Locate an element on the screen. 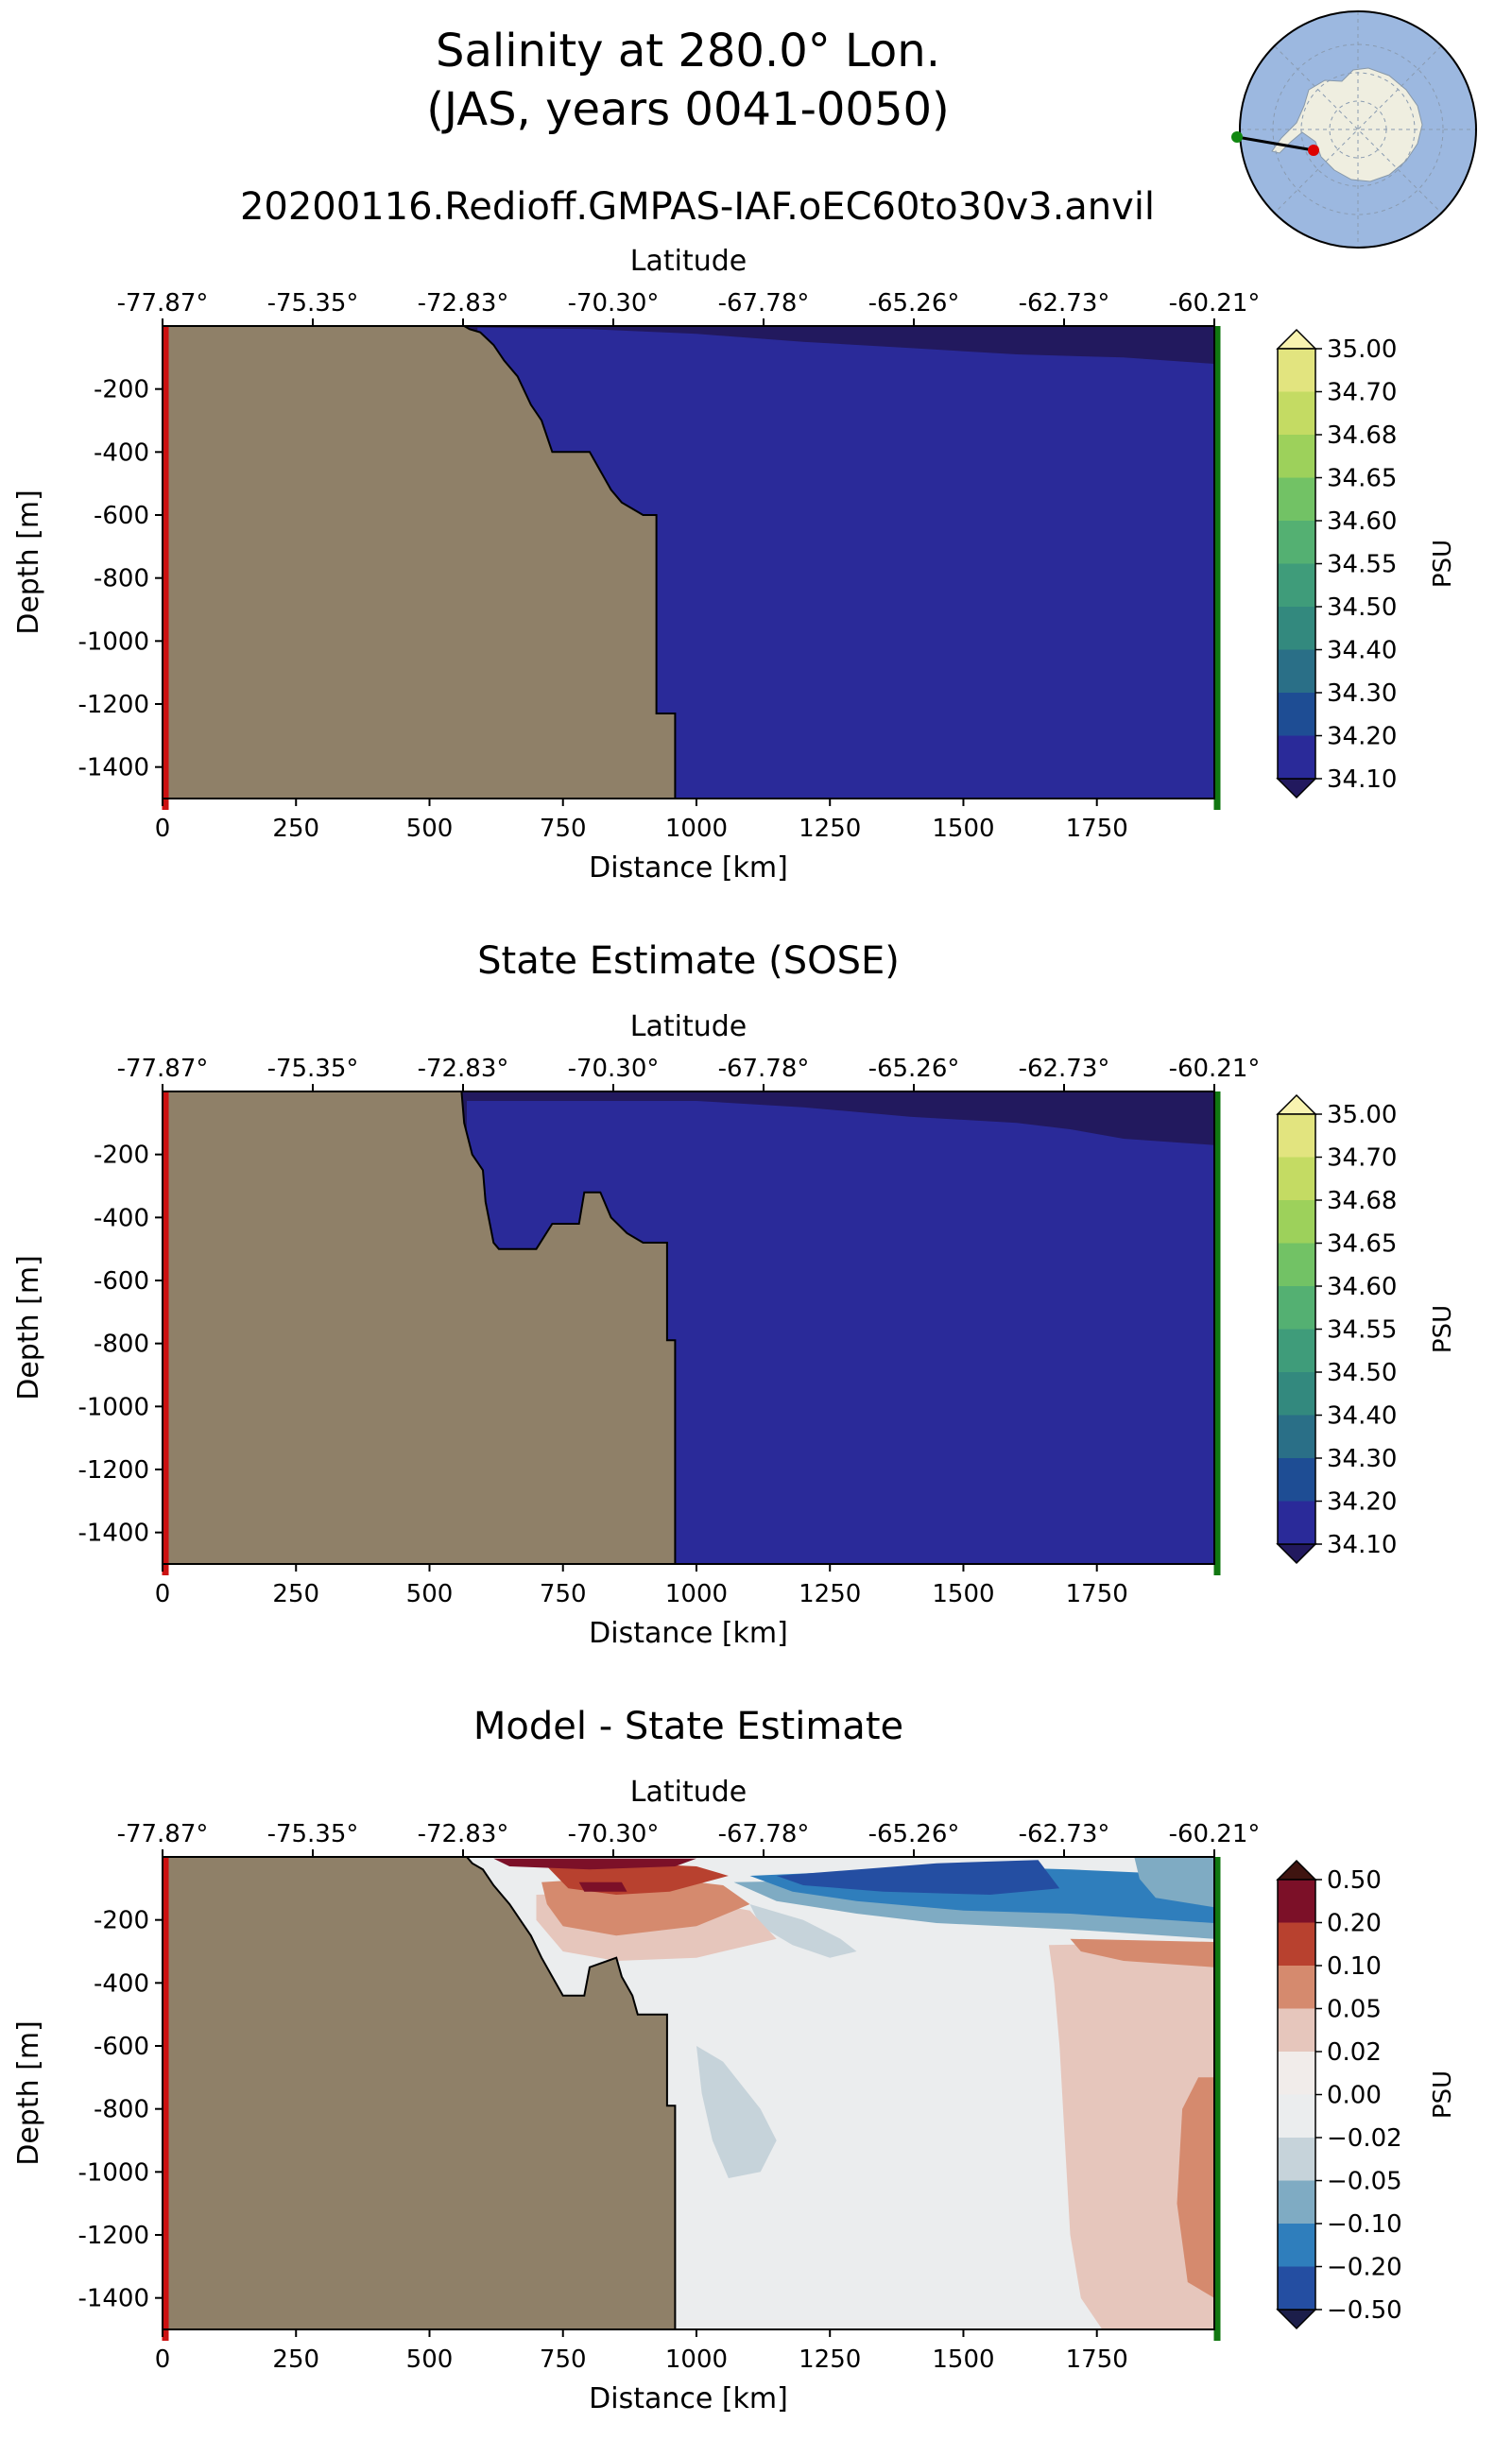 This screenshot has height=2457, width=1512. colorbar-level-1: 34.70 is located at coordinates (1362, 1158).